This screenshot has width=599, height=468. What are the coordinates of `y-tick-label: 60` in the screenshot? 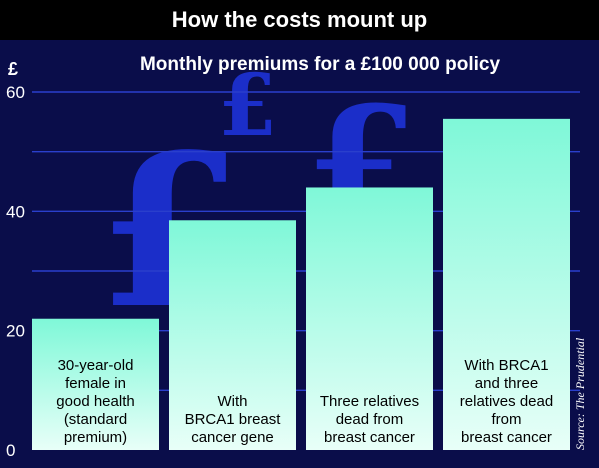 It's located at (15, 92).